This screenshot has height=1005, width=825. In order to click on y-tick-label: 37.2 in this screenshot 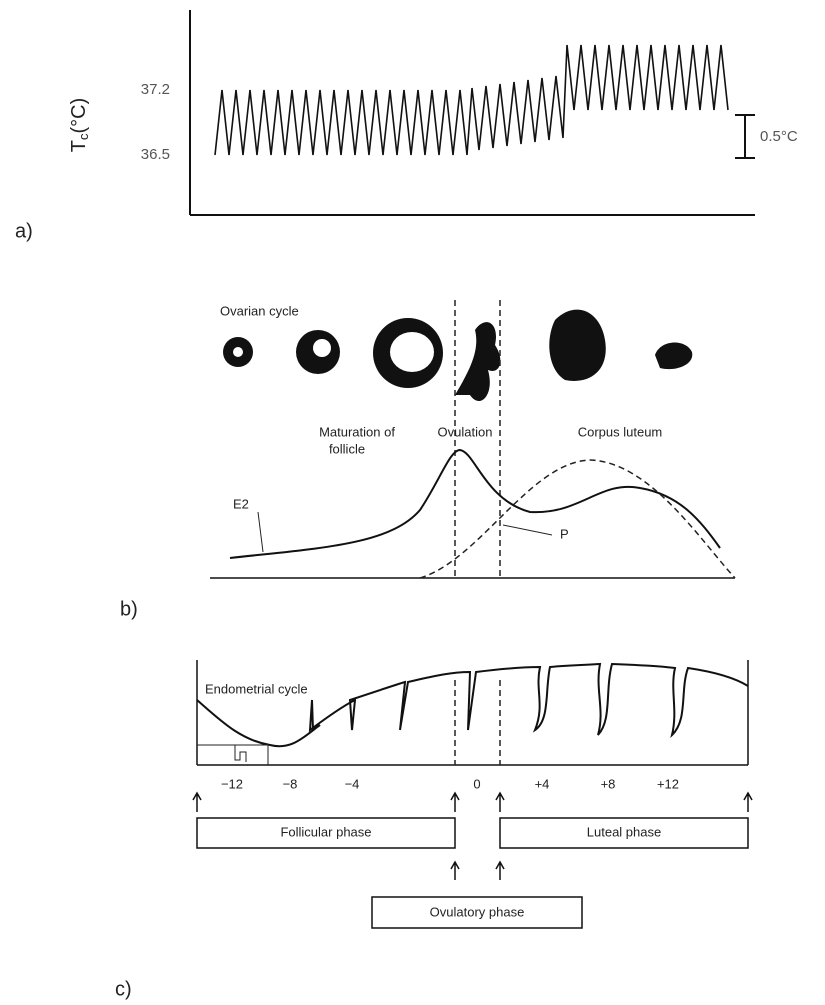, I will do `click(155, 89)`.